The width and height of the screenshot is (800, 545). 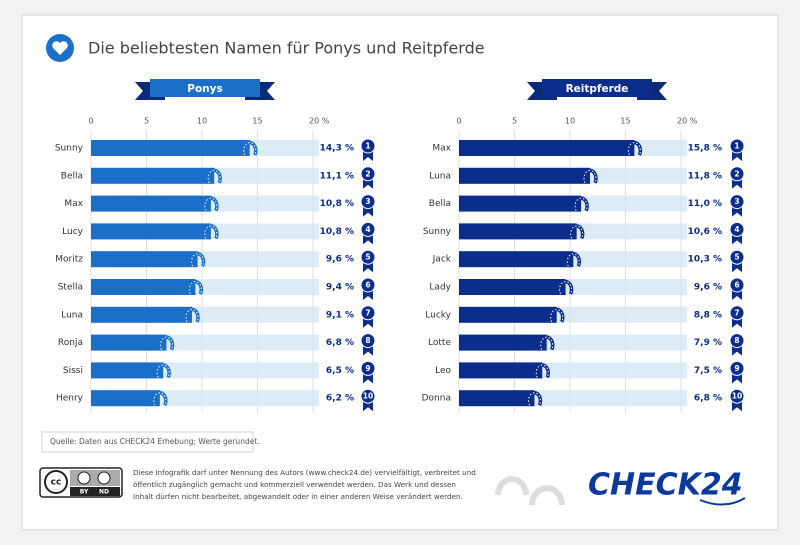 What do you see at coordinates (84, 478) in the screenshot?
I see `by-icon` at bounding box center [84, 478].